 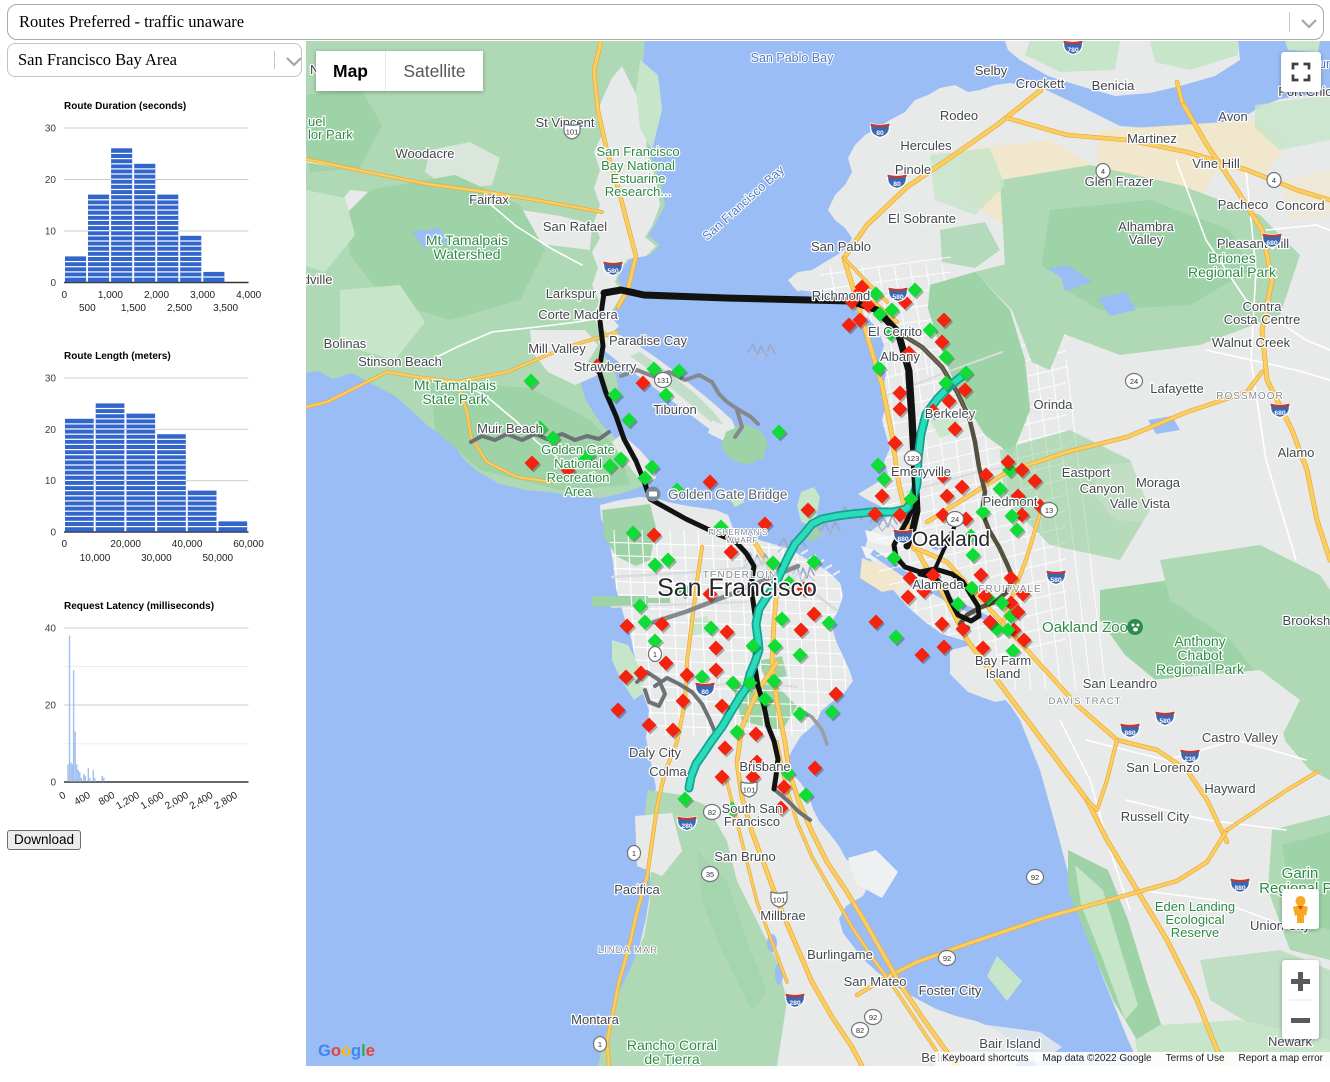 What do you see at coordinates (578, 449) in the screenshot?
I see `svg-text: Golden Gate` at bounding box center [578, 449].